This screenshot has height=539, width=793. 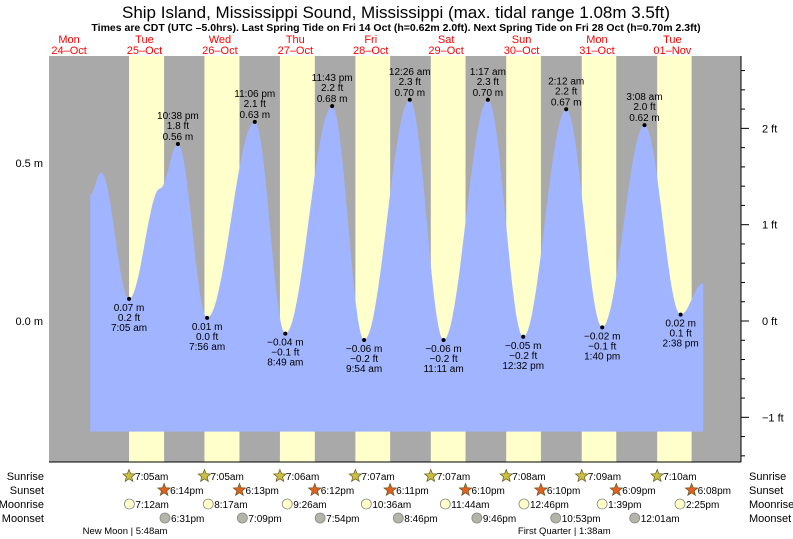 I want to click on sunrise-time: 7:06am, so click(x=302, y=477).